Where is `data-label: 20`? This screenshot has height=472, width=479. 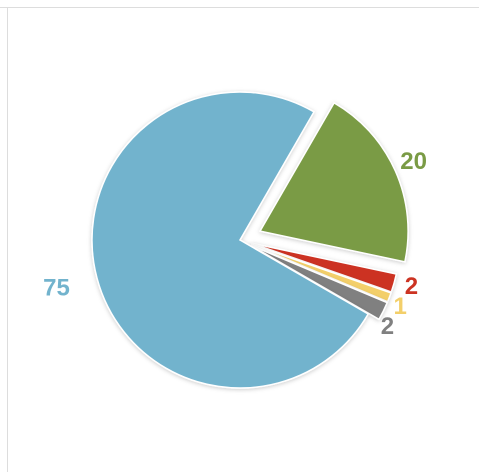 data-label: 20 is located at coordinates (413, 161).